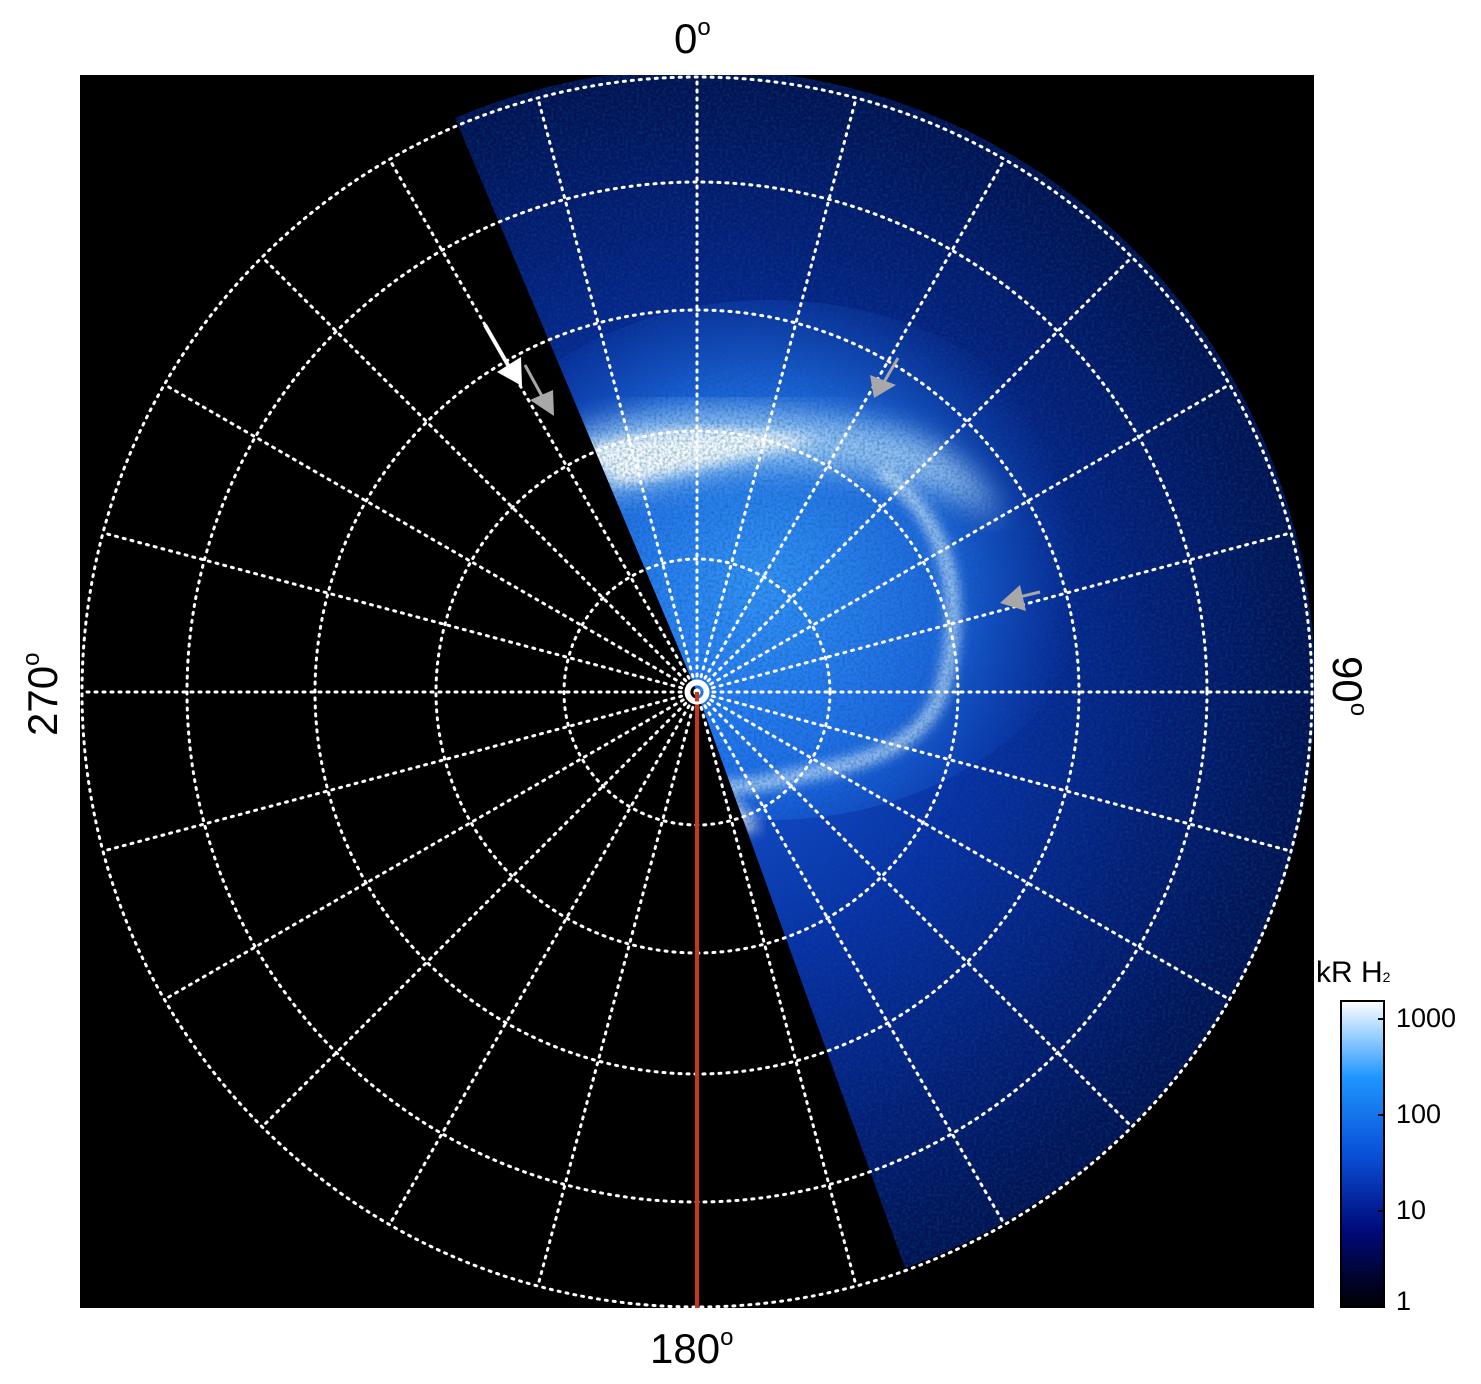 This screenshot has height=1384, width=1481. I want to click on colorbar-tick-1: 1, so click(1404, 1301).